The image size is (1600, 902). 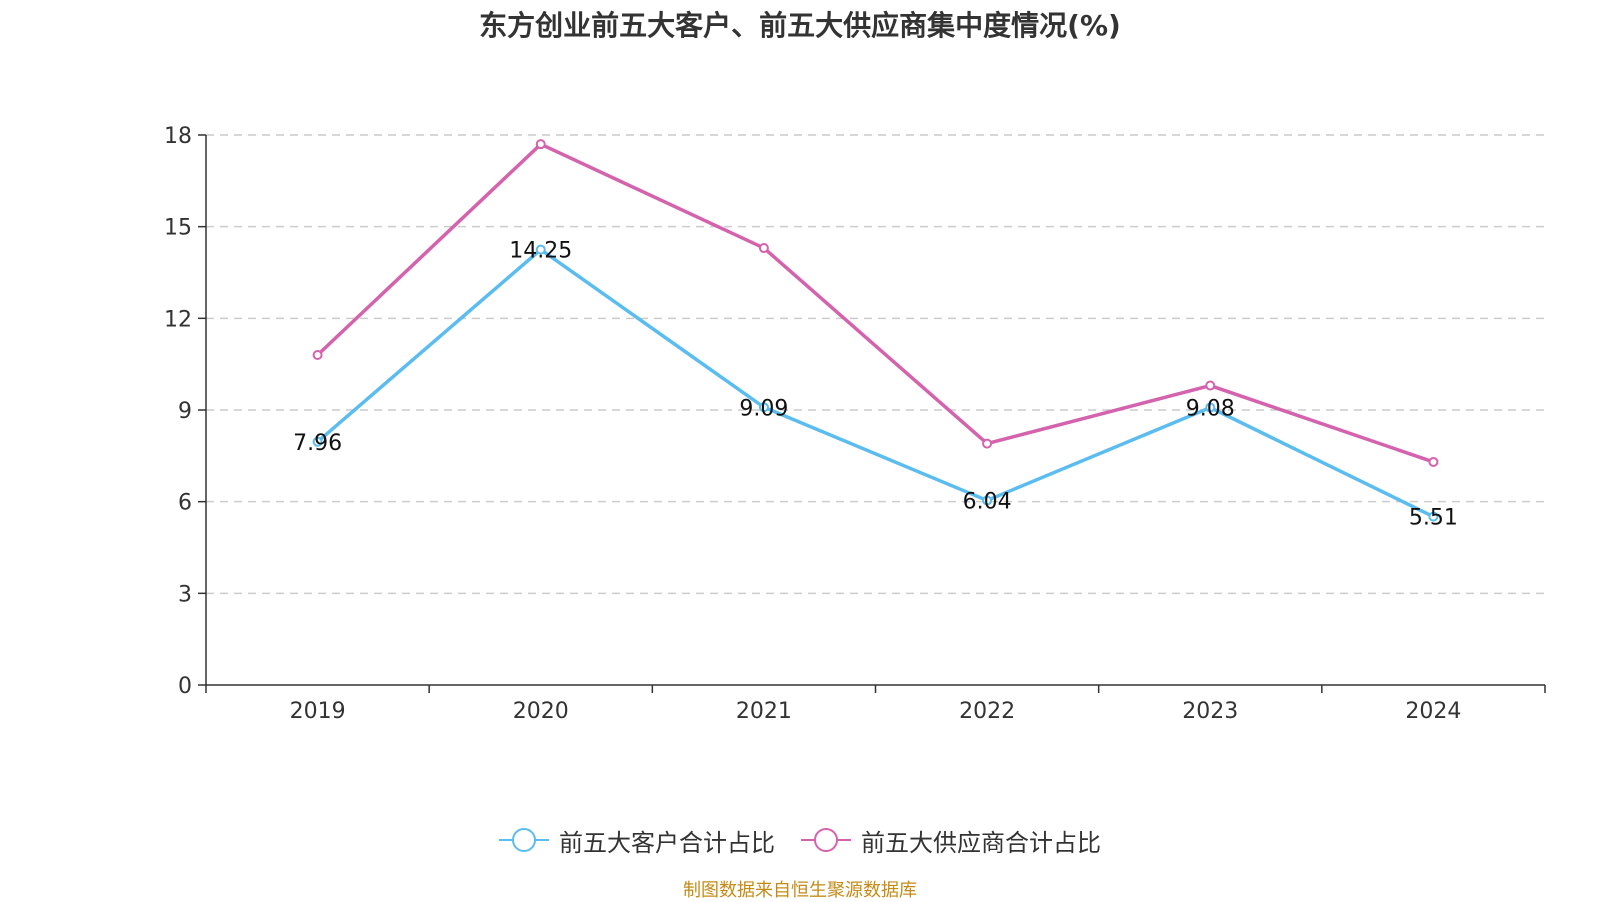 What do you see at coordinates (185, 594) in the screenshot?
I see `y-tick-label: 3` at bounding box center [185, 594].